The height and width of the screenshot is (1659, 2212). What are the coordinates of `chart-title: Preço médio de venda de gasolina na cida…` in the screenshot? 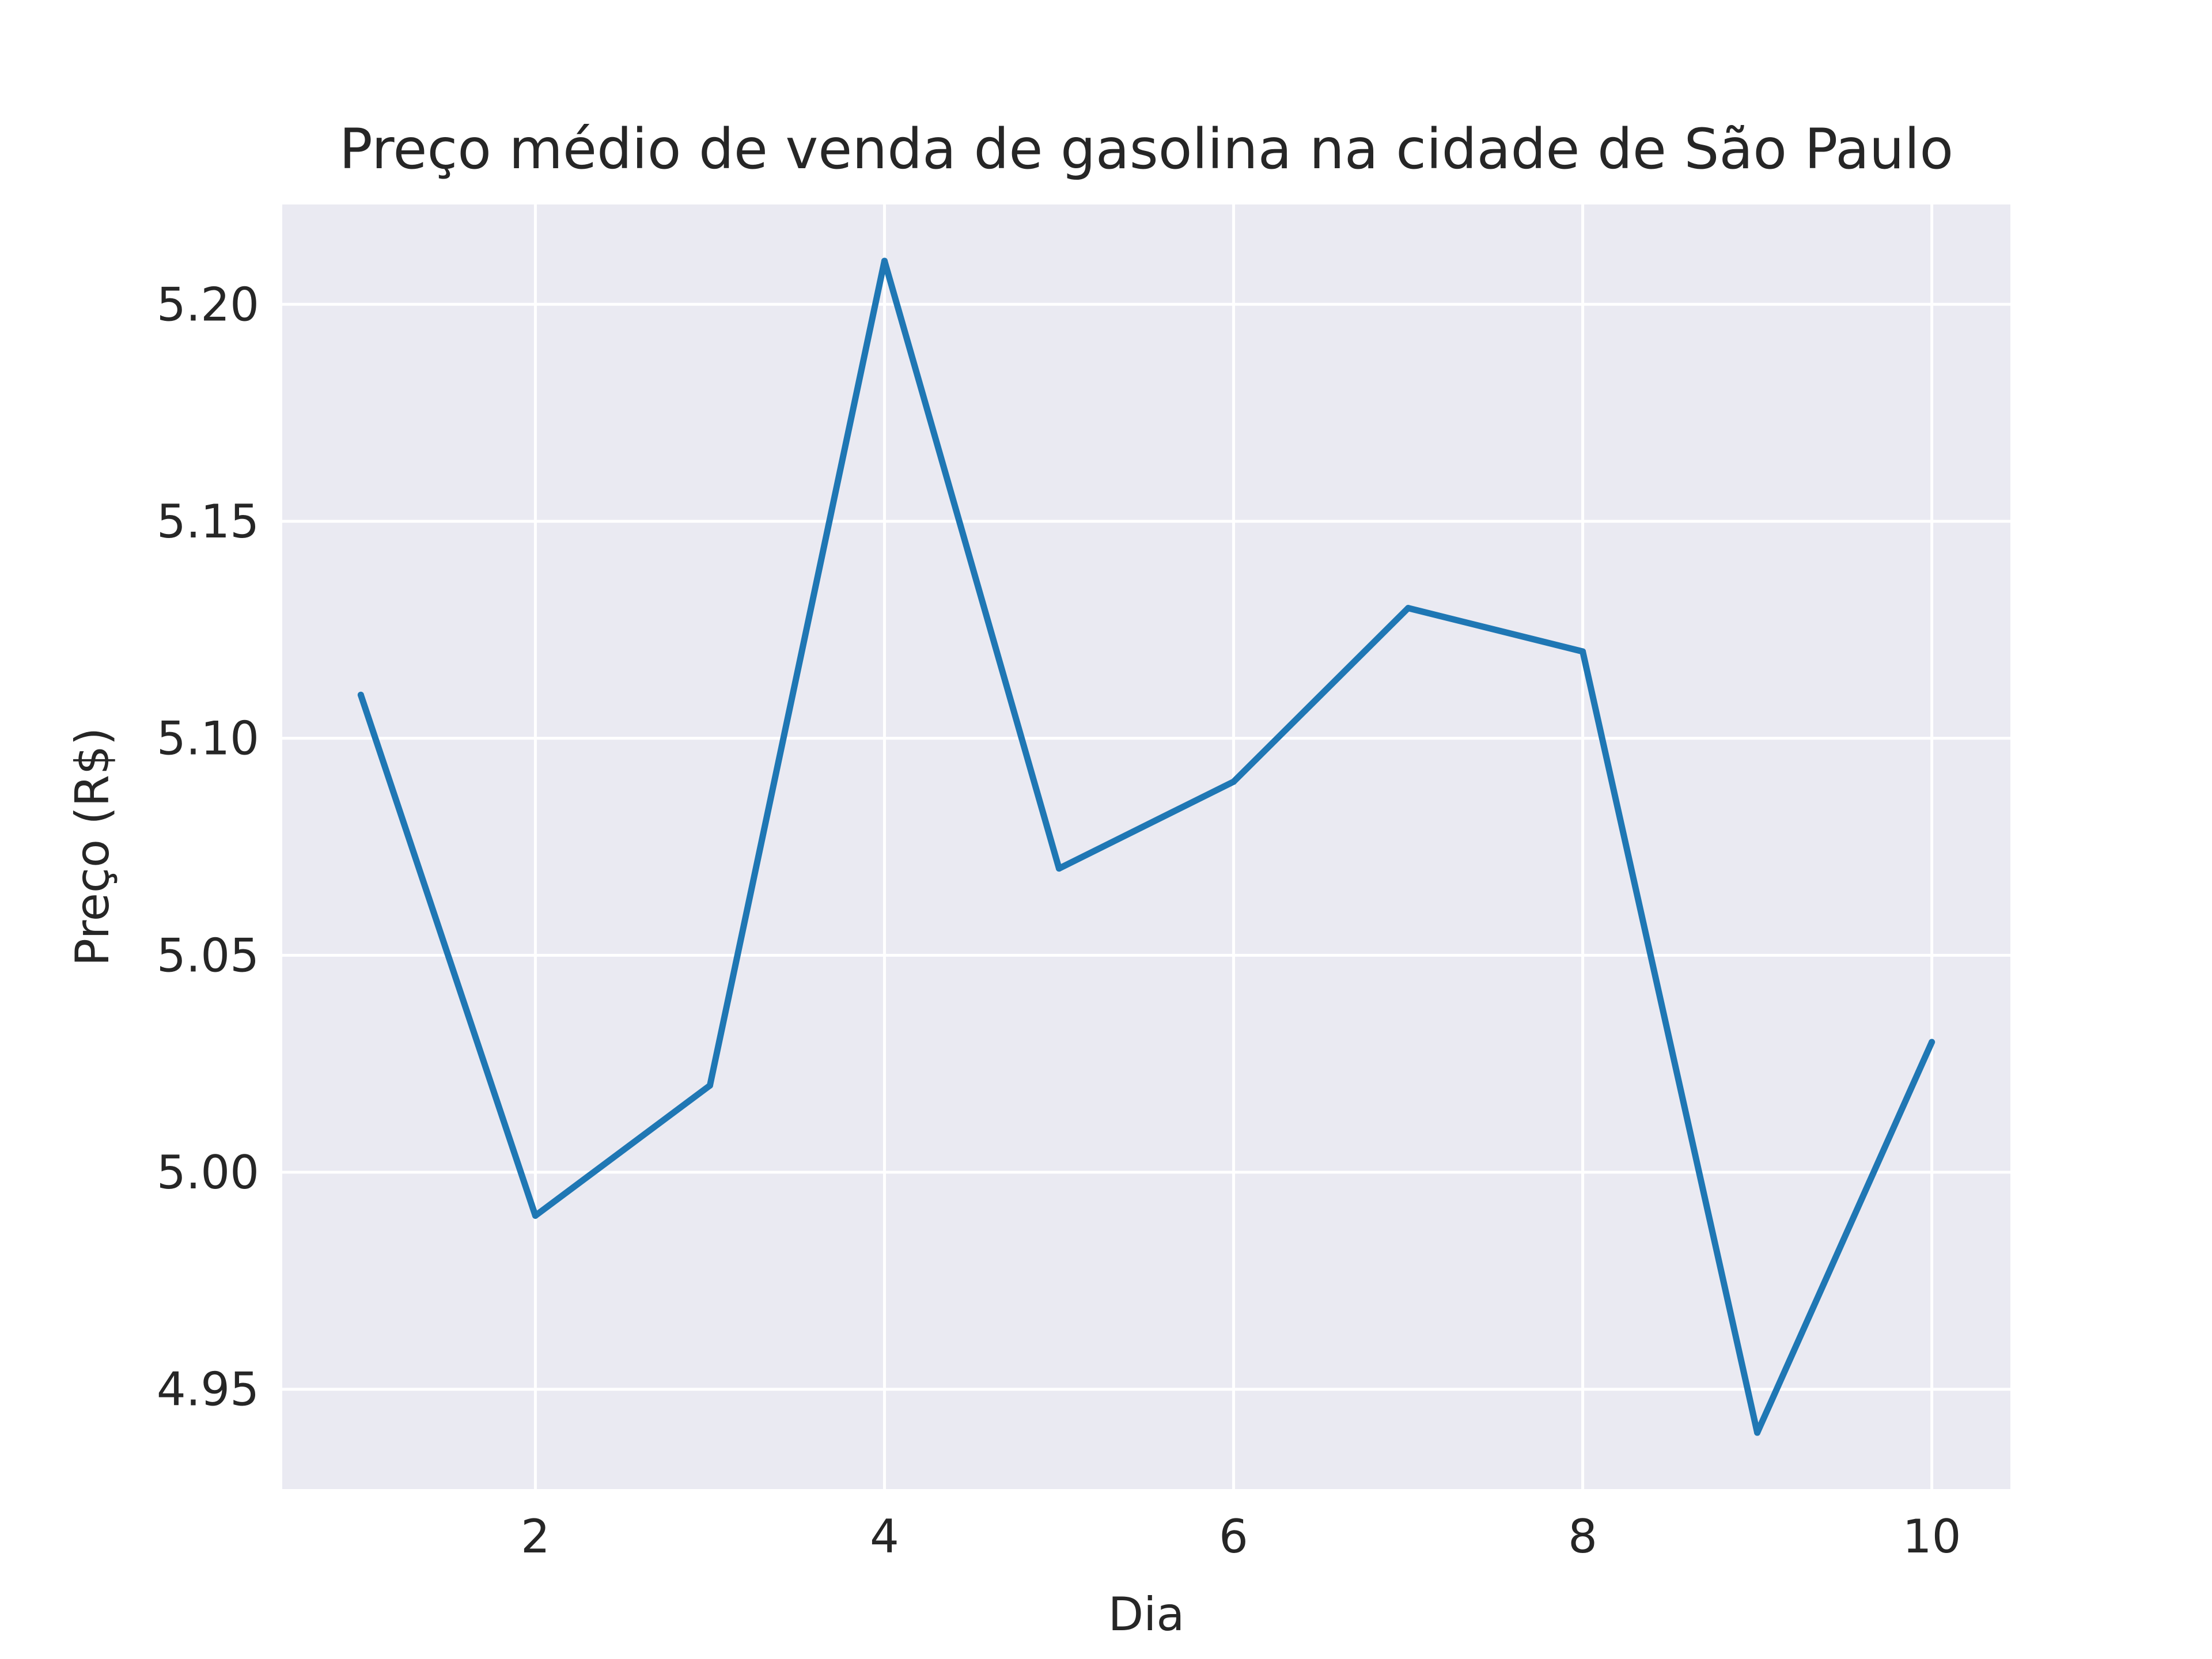 It's located at (1146, 149).